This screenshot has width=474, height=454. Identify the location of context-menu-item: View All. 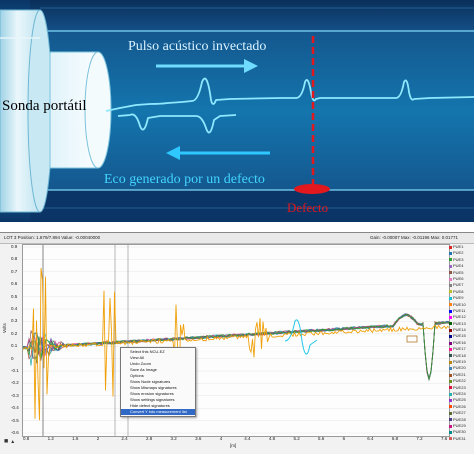
(137, 357).